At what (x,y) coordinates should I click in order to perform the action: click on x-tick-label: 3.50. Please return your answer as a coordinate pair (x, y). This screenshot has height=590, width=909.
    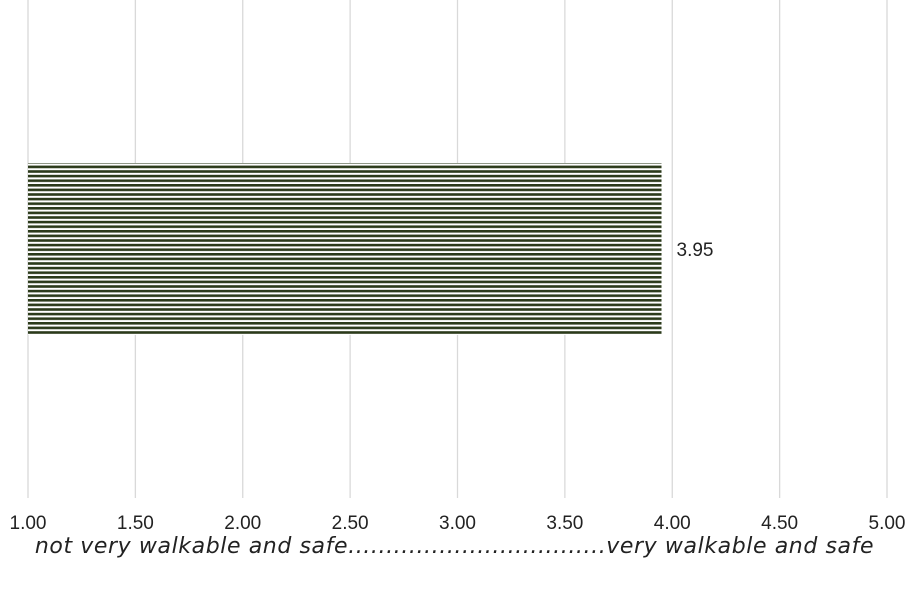
    Looking at the image, I should click on (564, 523).